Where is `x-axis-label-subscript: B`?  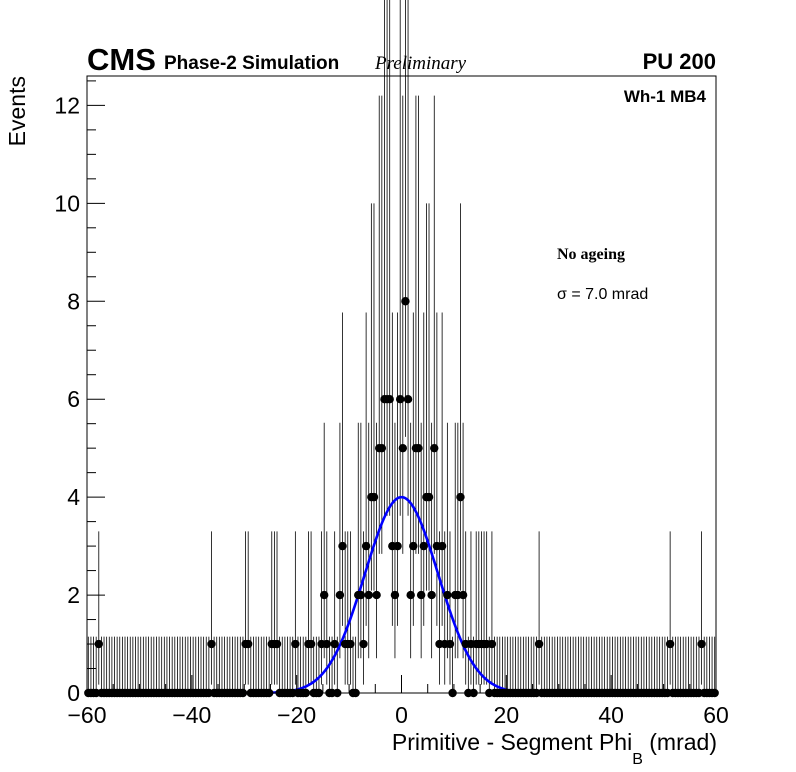 x-axis-label-subscript: B is located at coordinates (637, 759).